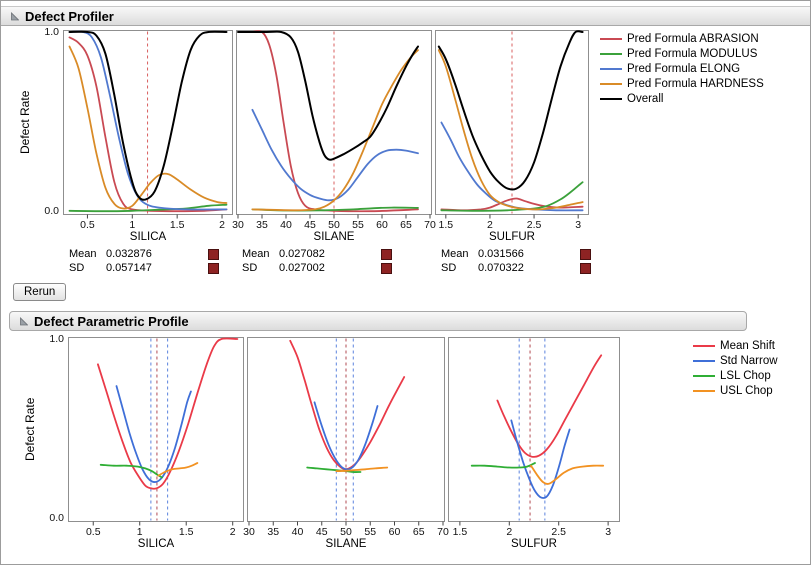  Describe the element at coordinates (682, 98) in the screenshot. I see `legend-item-overall: Overall` at that location.